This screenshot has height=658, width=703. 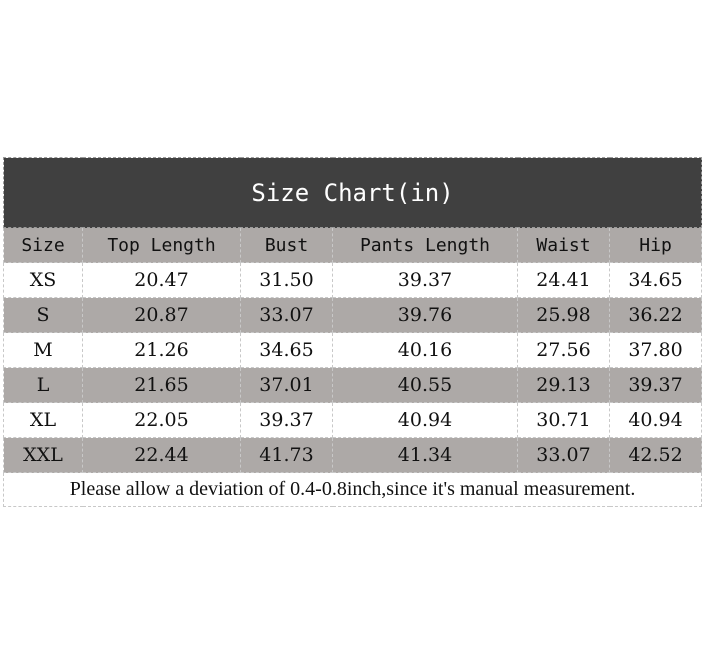 What do you see at coordinates (161, 350) in the screenshot?
I see `table-cell: 21.26` at bounding box center [161, 350].